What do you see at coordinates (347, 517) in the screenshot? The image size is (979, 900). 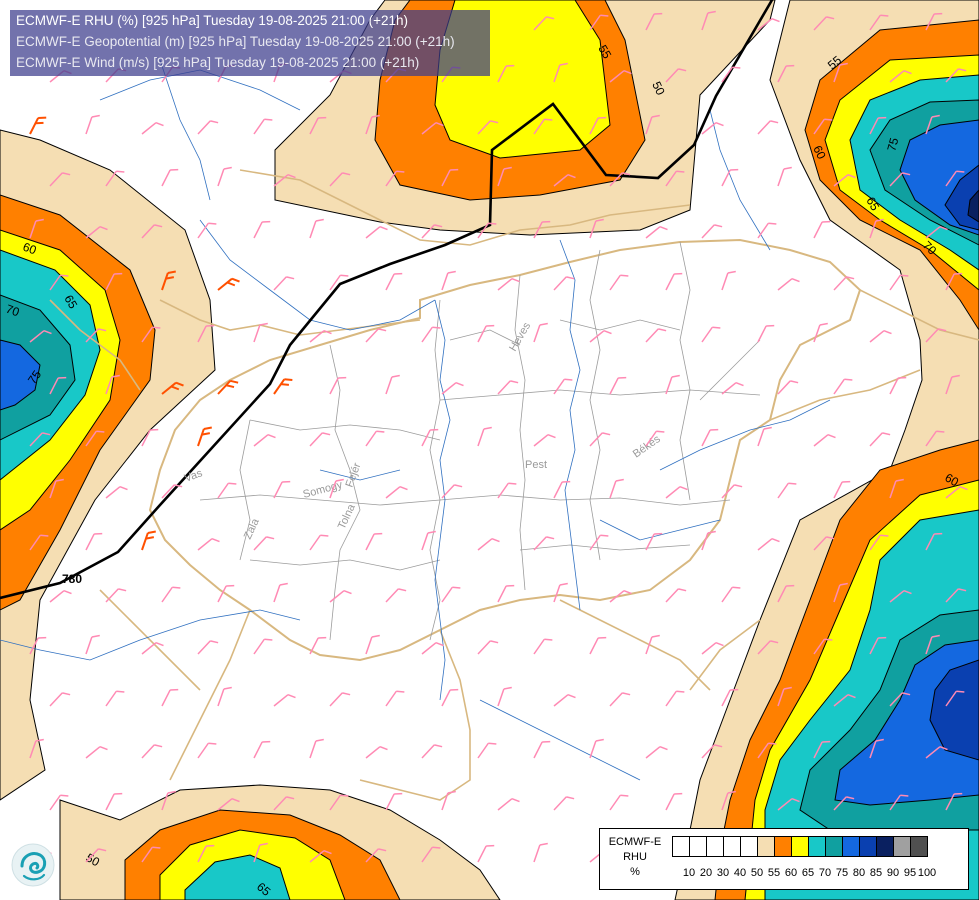 I see `region-label-tolna: Tolna` at bounding box center [347, 517].